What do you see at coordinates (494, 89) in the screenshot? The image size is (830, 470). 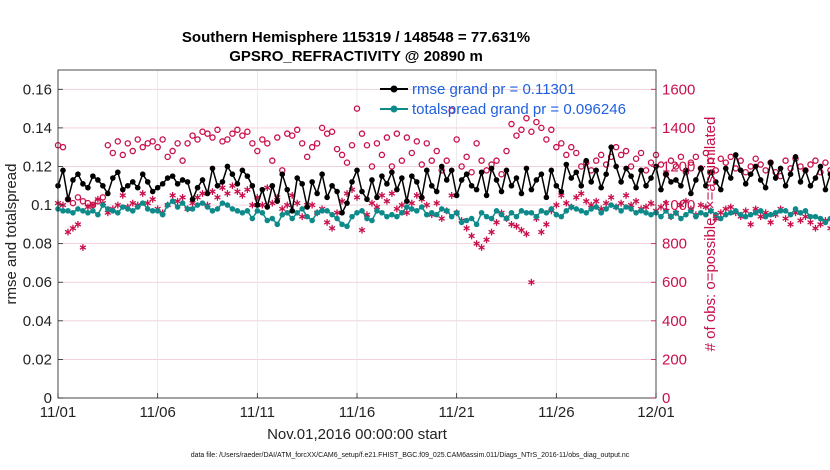 I see `legend-rmse-label: rmse grand pr = 0.11301` at bounding box center [494, 89].